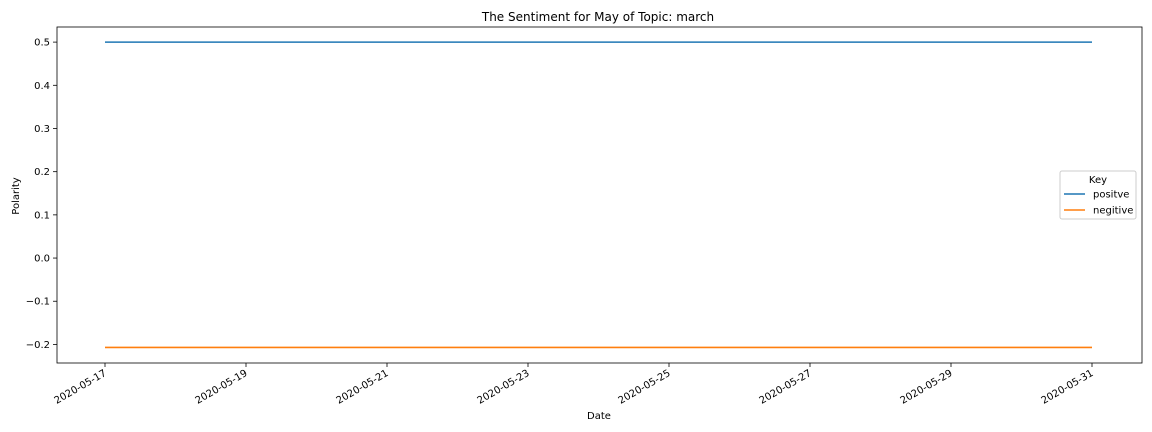  I want to click on legend-label: positve, so click(1111, 195).